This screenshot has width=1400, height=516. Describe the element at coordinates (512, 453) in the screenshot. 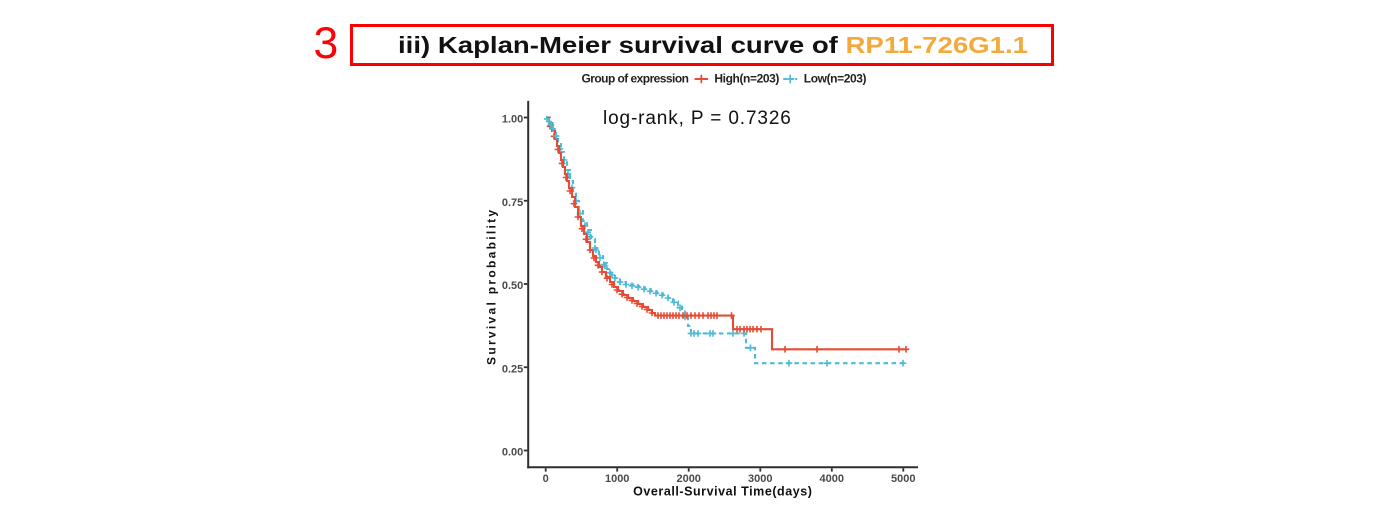

I see `svg-text: 0.00` at that location.